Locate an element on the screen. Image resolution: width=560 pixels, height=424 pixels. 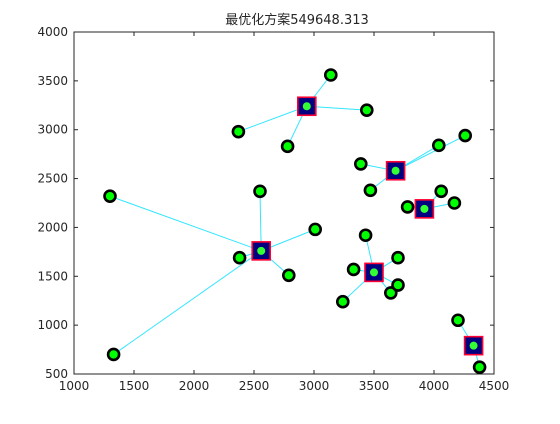
x-tick-label: 2500 is located at coordinates (254, 386).